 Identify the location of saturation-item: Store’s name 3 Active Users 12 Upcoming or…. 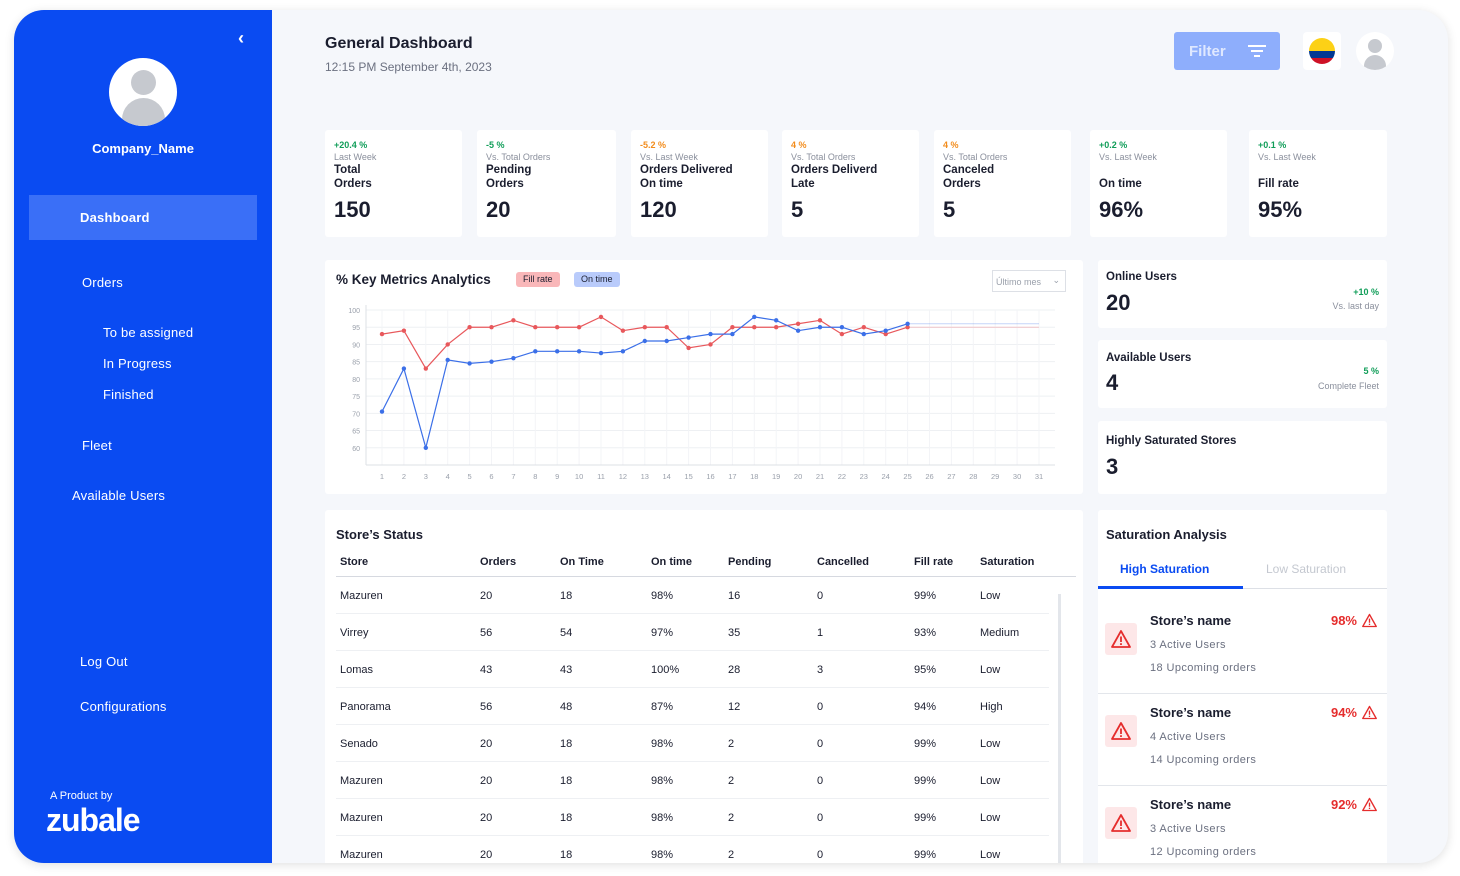
(1242, 825).